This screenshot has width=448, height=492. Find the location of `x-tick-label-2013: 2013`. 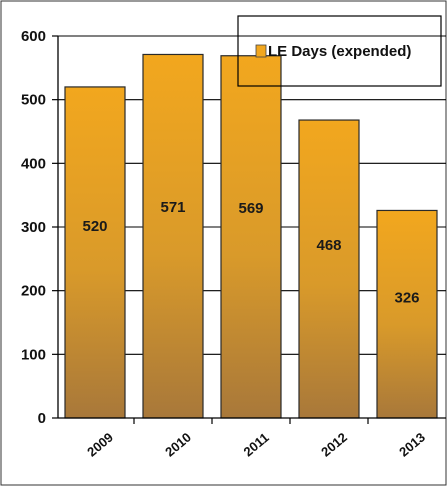

x-tick-label-2013: 2013 is located at coordinates (412, 445).